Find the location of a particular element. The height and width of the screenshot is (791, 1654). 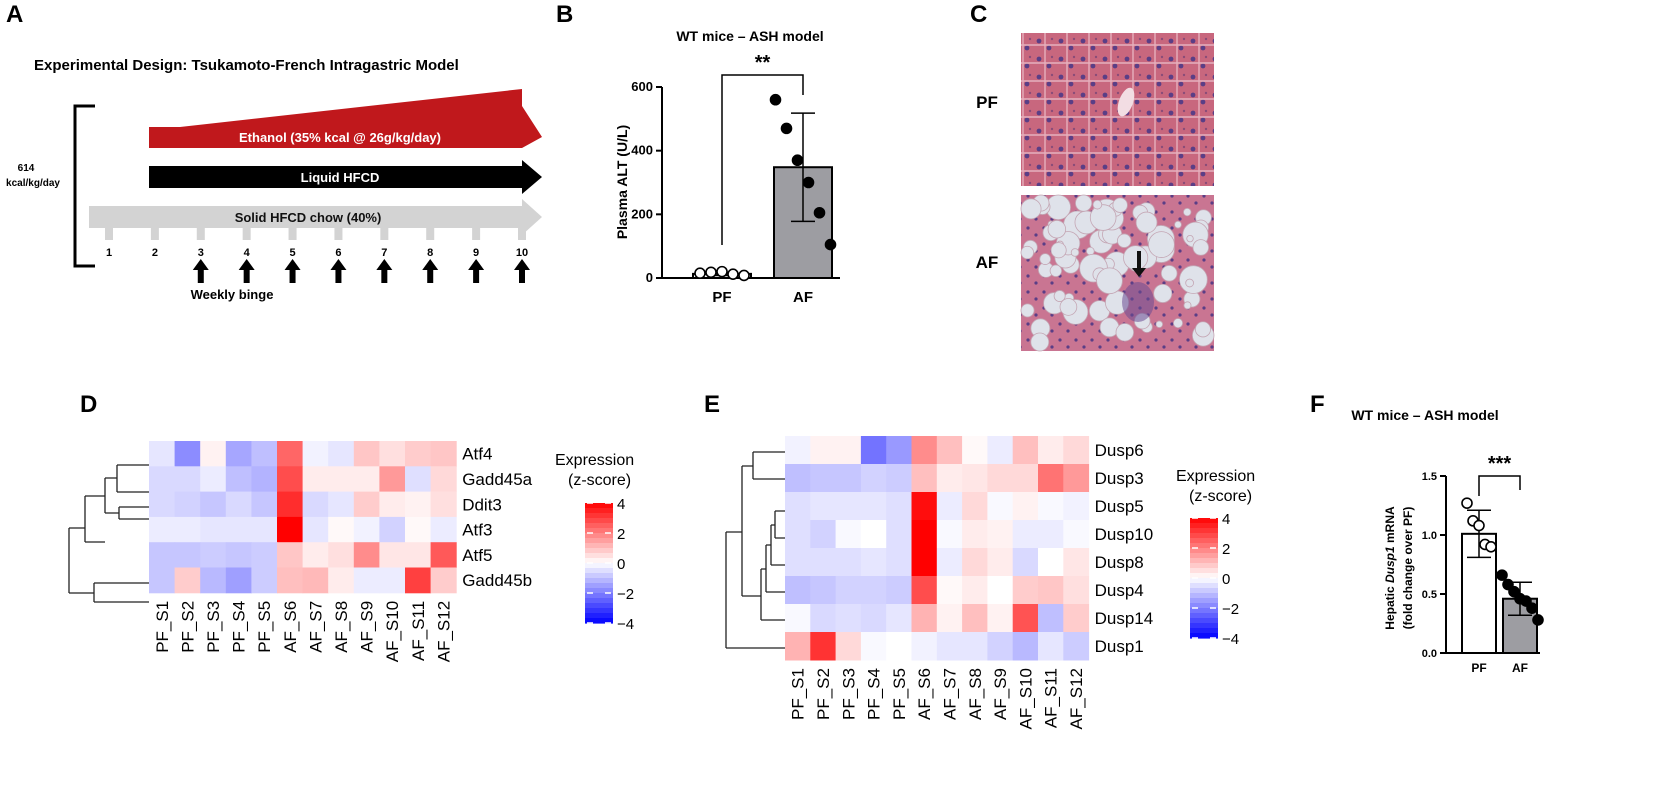

panel-letter-b: B is located at coordinates (564, 14).